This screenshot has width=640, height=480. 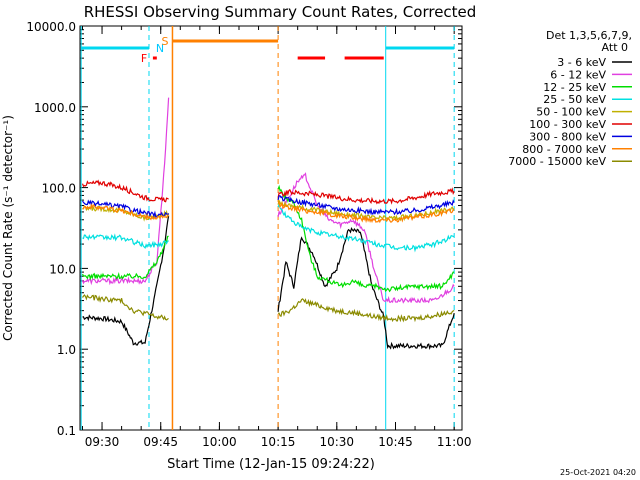 What do you see at coordinates (219, 442) in the screenshot?
I see `x-tick-label: 10:00` at bounding box center [219, 442].